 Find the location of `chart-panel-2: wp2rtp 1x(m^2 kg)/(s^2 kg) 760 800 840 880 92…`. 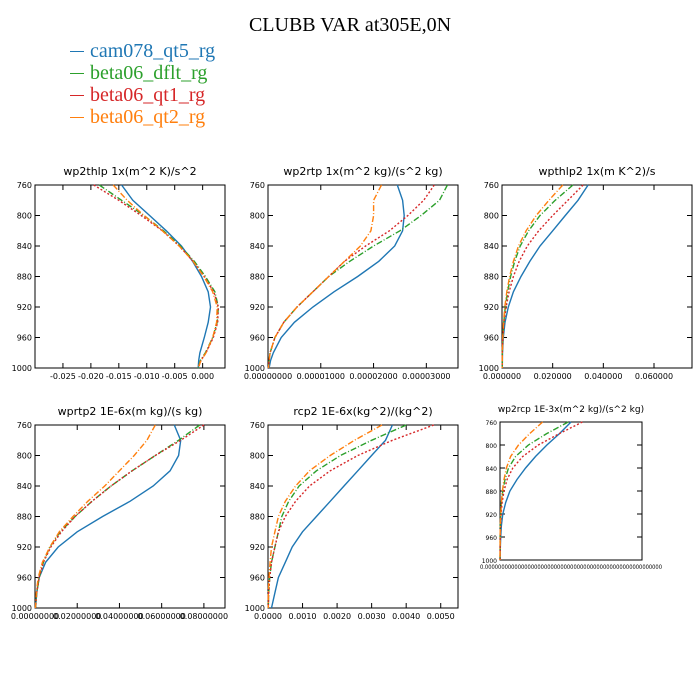

chart-panel-2: wp2rtp 1x(m^2 kg)/(s^2 kg) 760 800 840 880 92… is located at coordinates (351, 273).